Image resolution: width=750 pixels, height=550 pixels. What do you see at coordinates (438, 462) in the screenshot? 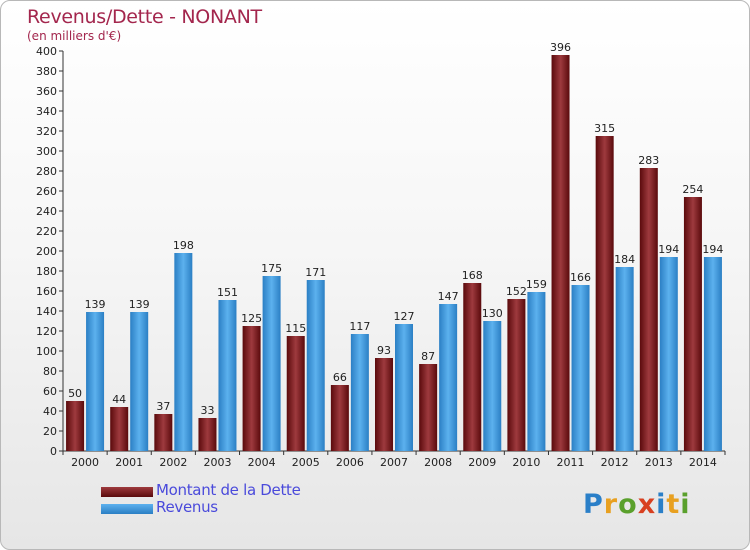
I see `x-tick-label: 2008` at bounding box center [438, 462].